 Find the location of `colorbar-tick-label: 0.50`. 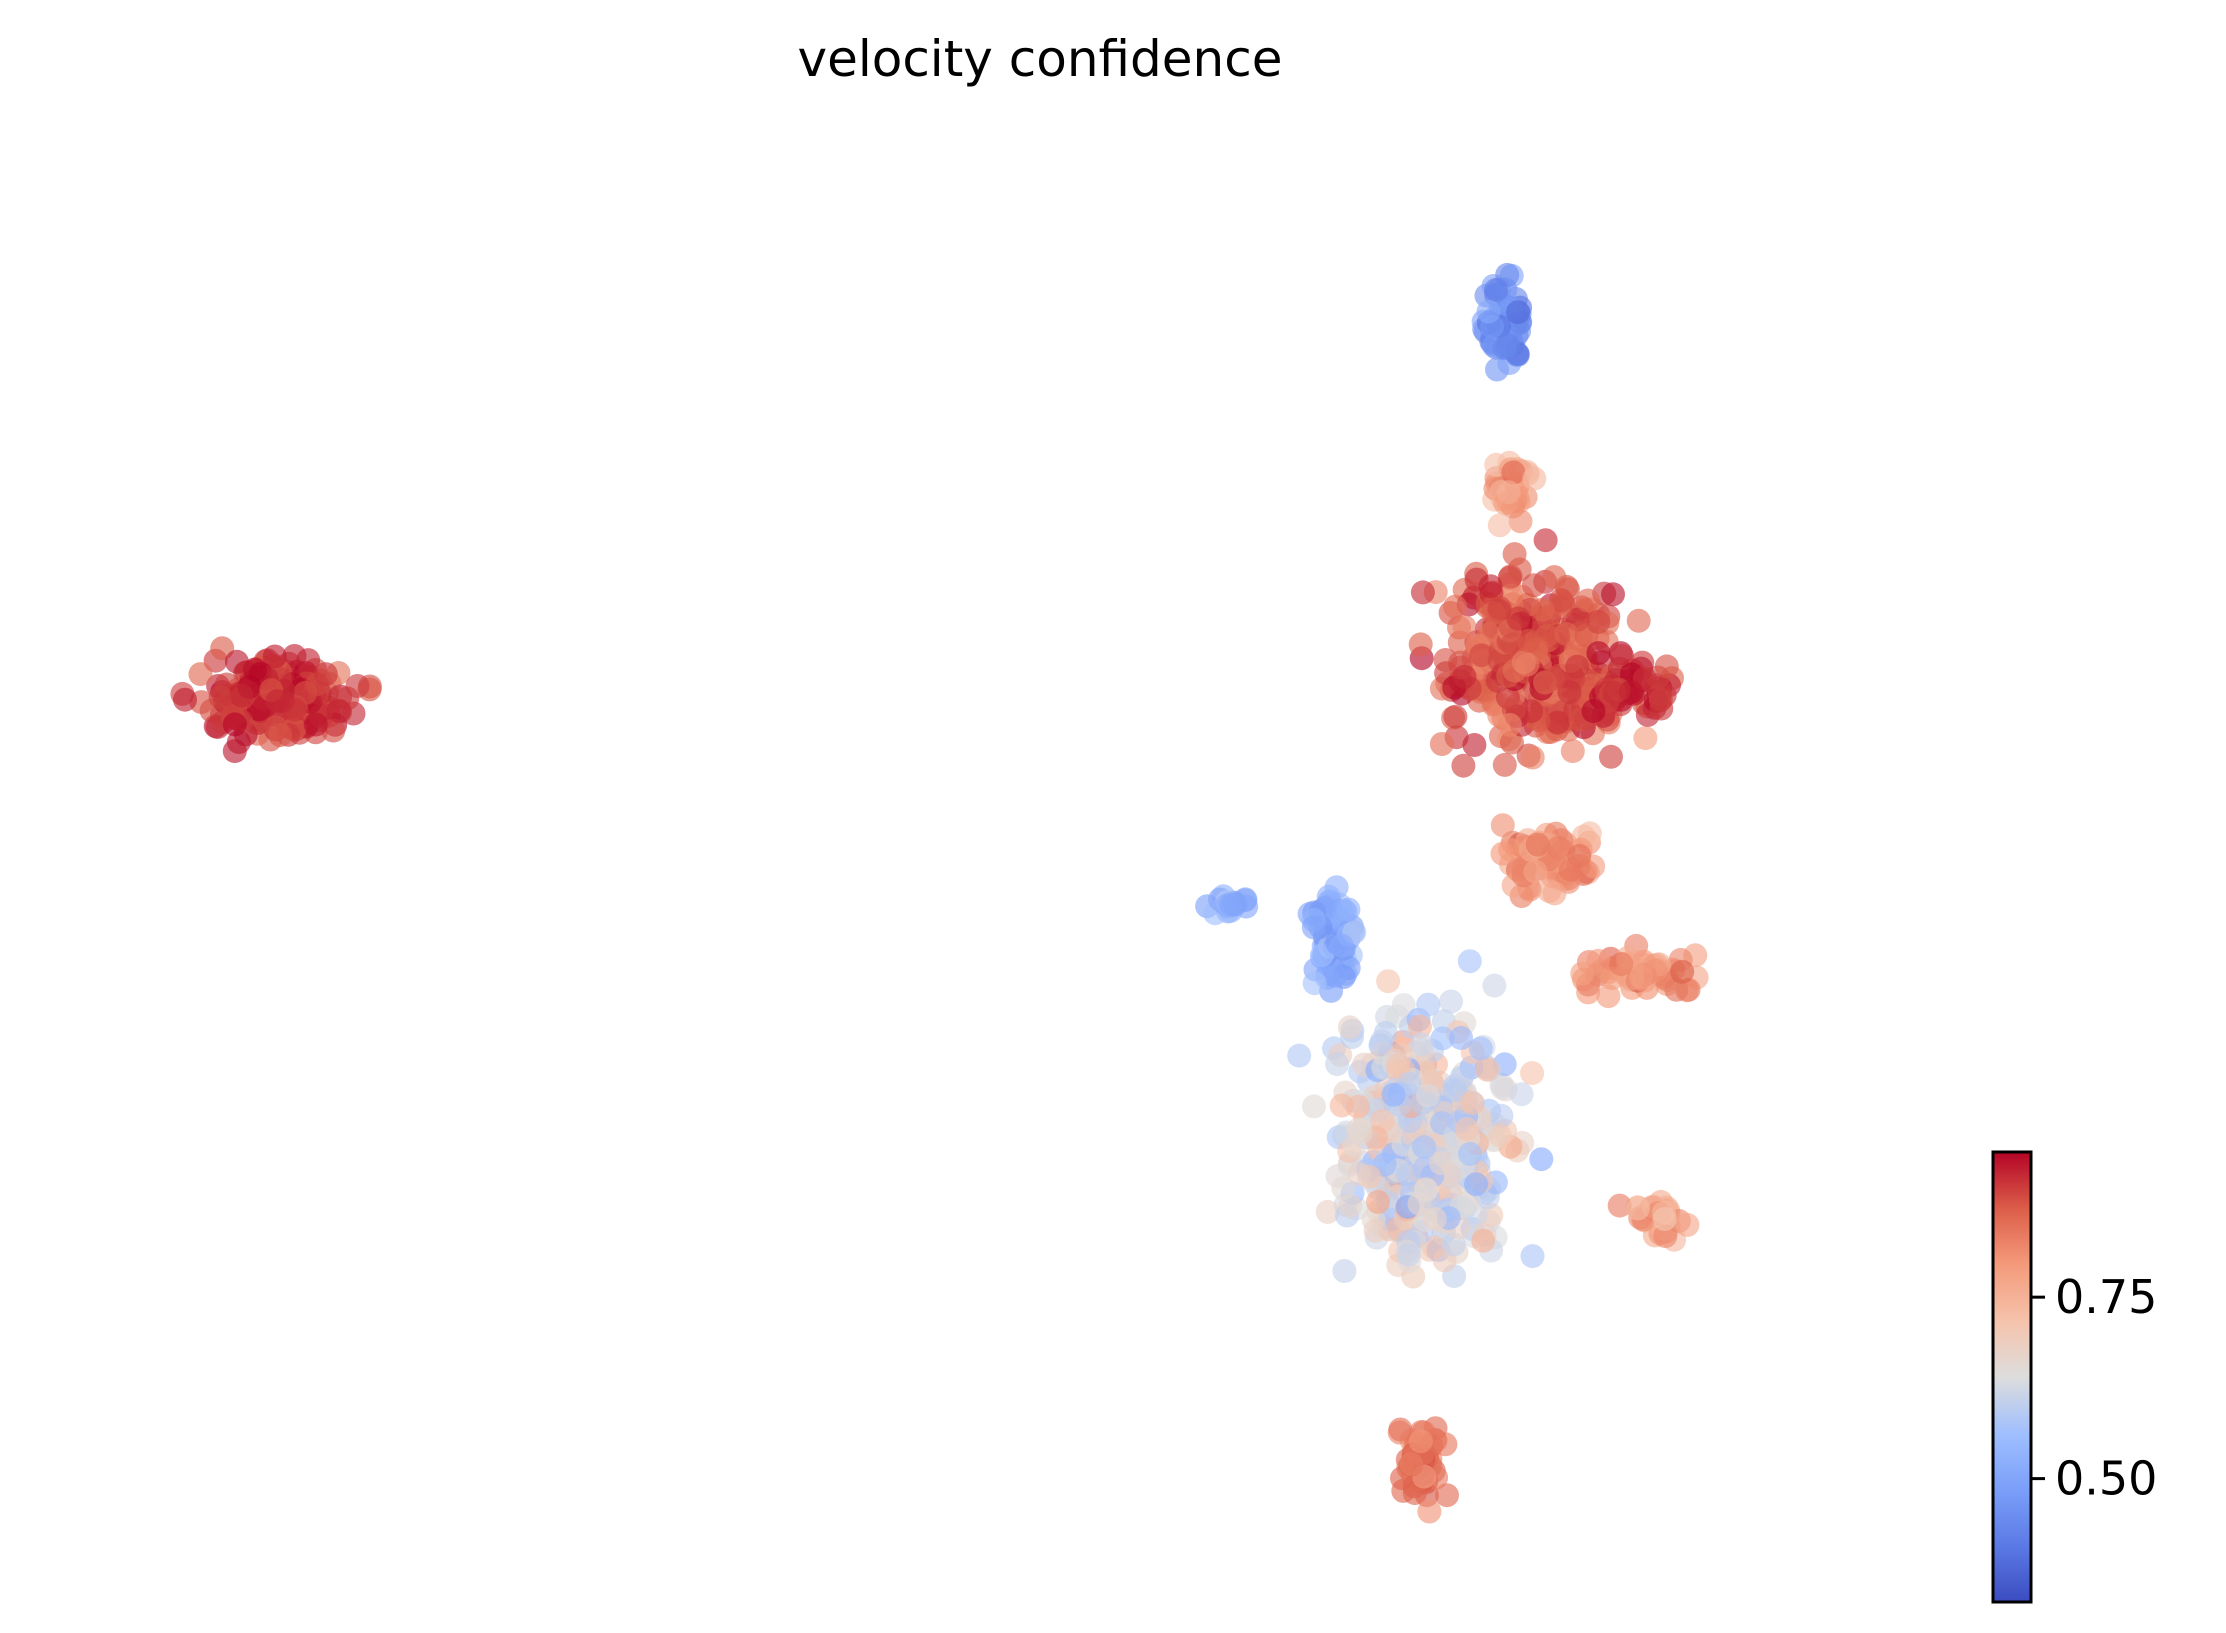

colorbar-tick-label: 0.50 is located at coordinates (2106, 1479).